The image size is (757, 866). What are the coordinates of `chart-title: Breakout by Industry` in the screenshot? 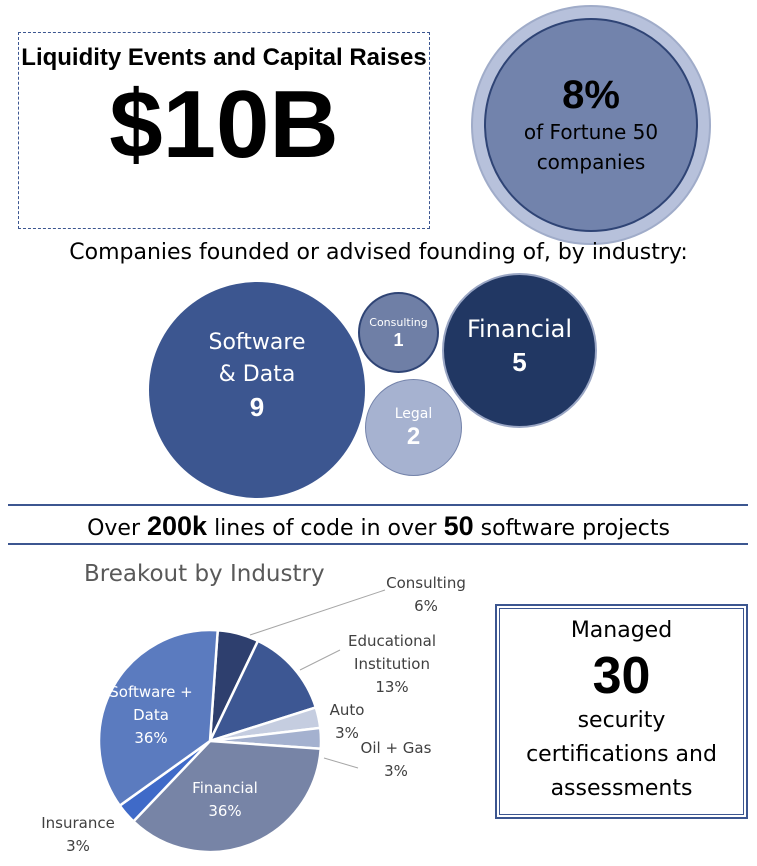 It's located at (204, 574).